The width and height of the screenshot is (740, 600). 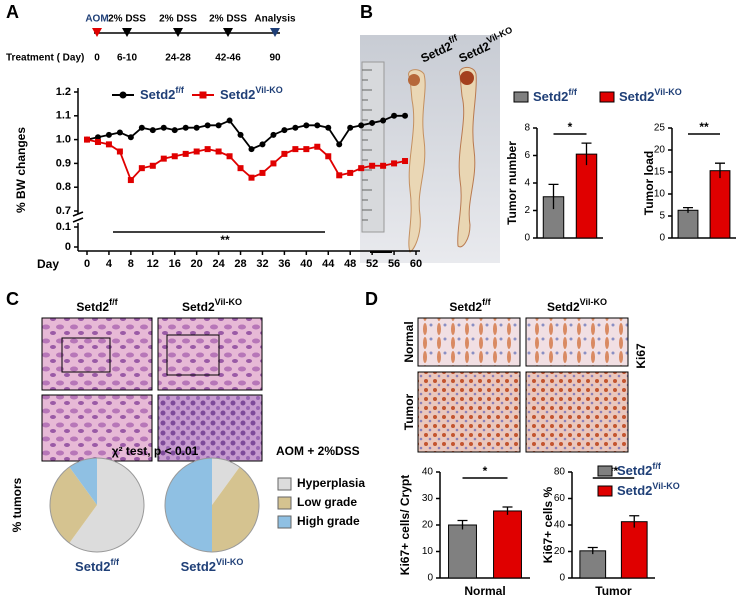 What do you see at coordinates (467, 157) in the screenshot?
I see `colon` at bounding box center [467, 157].